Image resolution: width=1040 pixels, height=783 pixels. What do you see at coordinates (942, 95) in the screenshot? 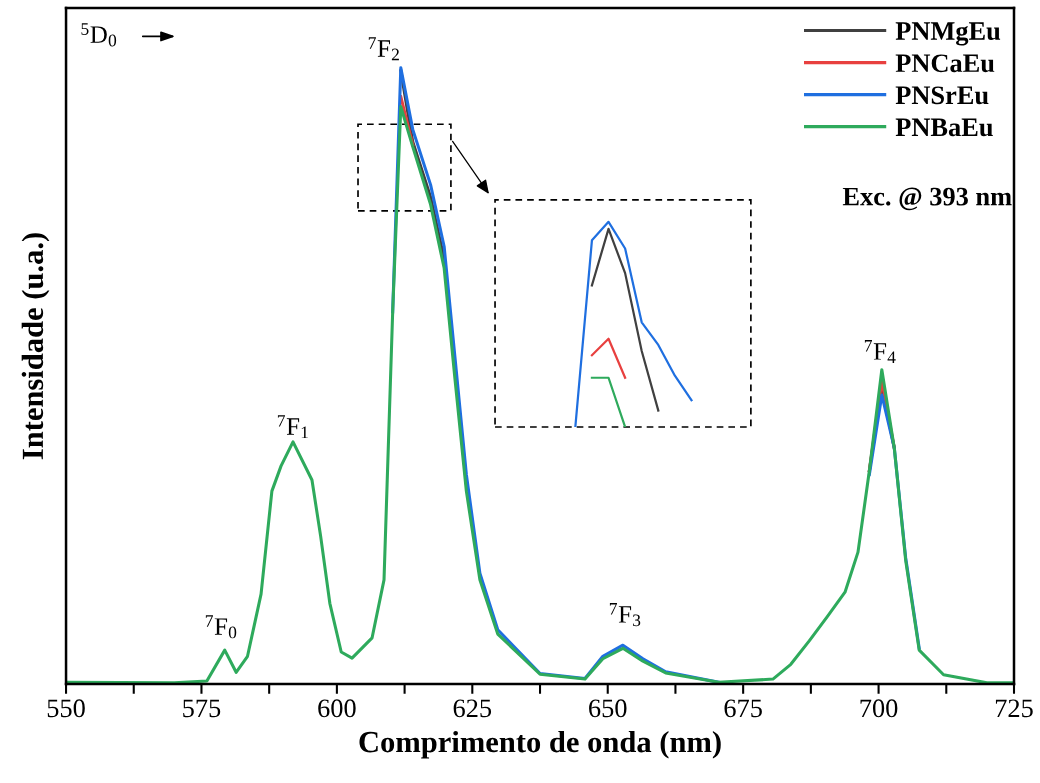
I see `legend-label: PNSrEu` at bounding box center [942, 95].